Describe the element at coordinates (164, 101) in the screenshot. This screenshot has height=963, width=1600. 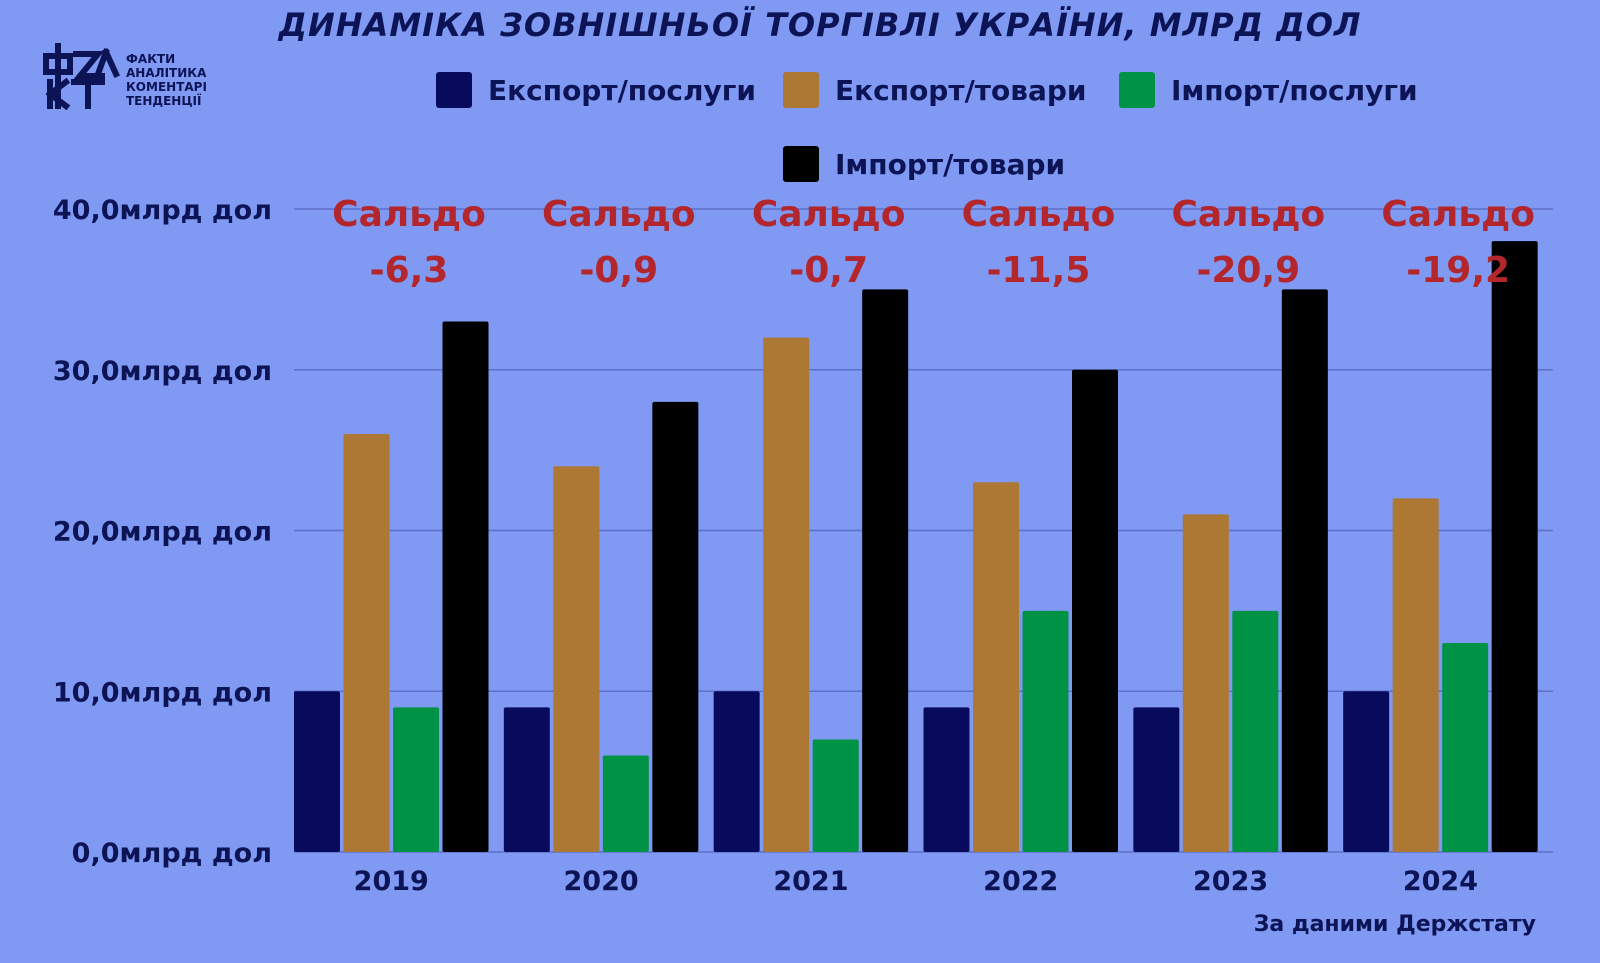
I see `logo-line: ТЕНДЕНЦІЇ` at that location.